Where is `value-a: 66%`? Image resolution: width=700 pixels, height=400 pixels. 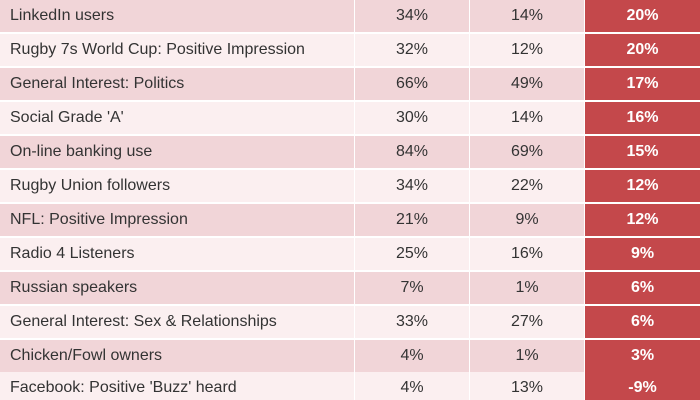 value-a: 66% is located at coordinates (412, 84).